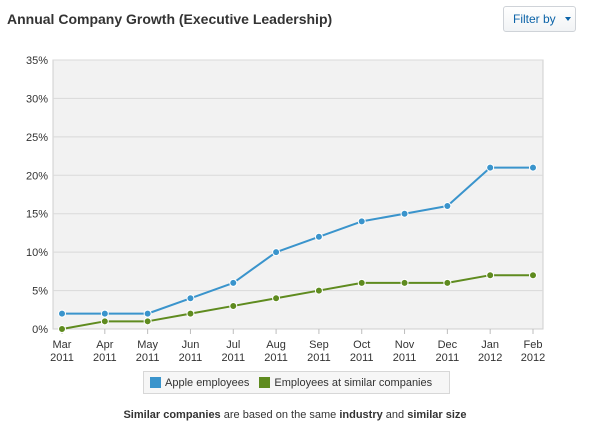 Image resolution: width=590 pixels, height=430 pixels. What do you see at coordinates (280, 415) in the screenshot?
I see `footnote-text-1: are based on the same` at bounding box center [280, 415].